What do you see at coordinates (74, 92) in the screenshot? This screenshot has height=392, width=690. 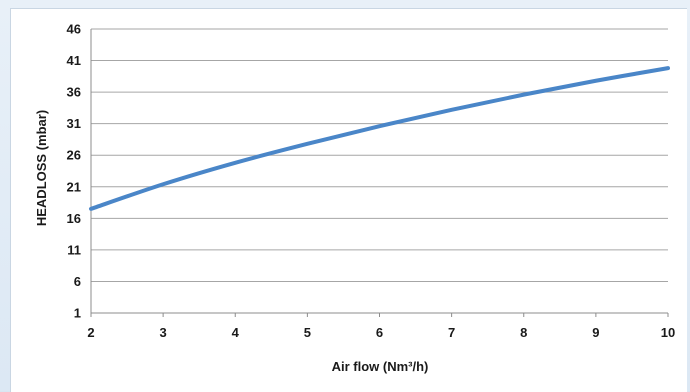 I see `y-tick-label: 36` at bounding box center [74, 92].